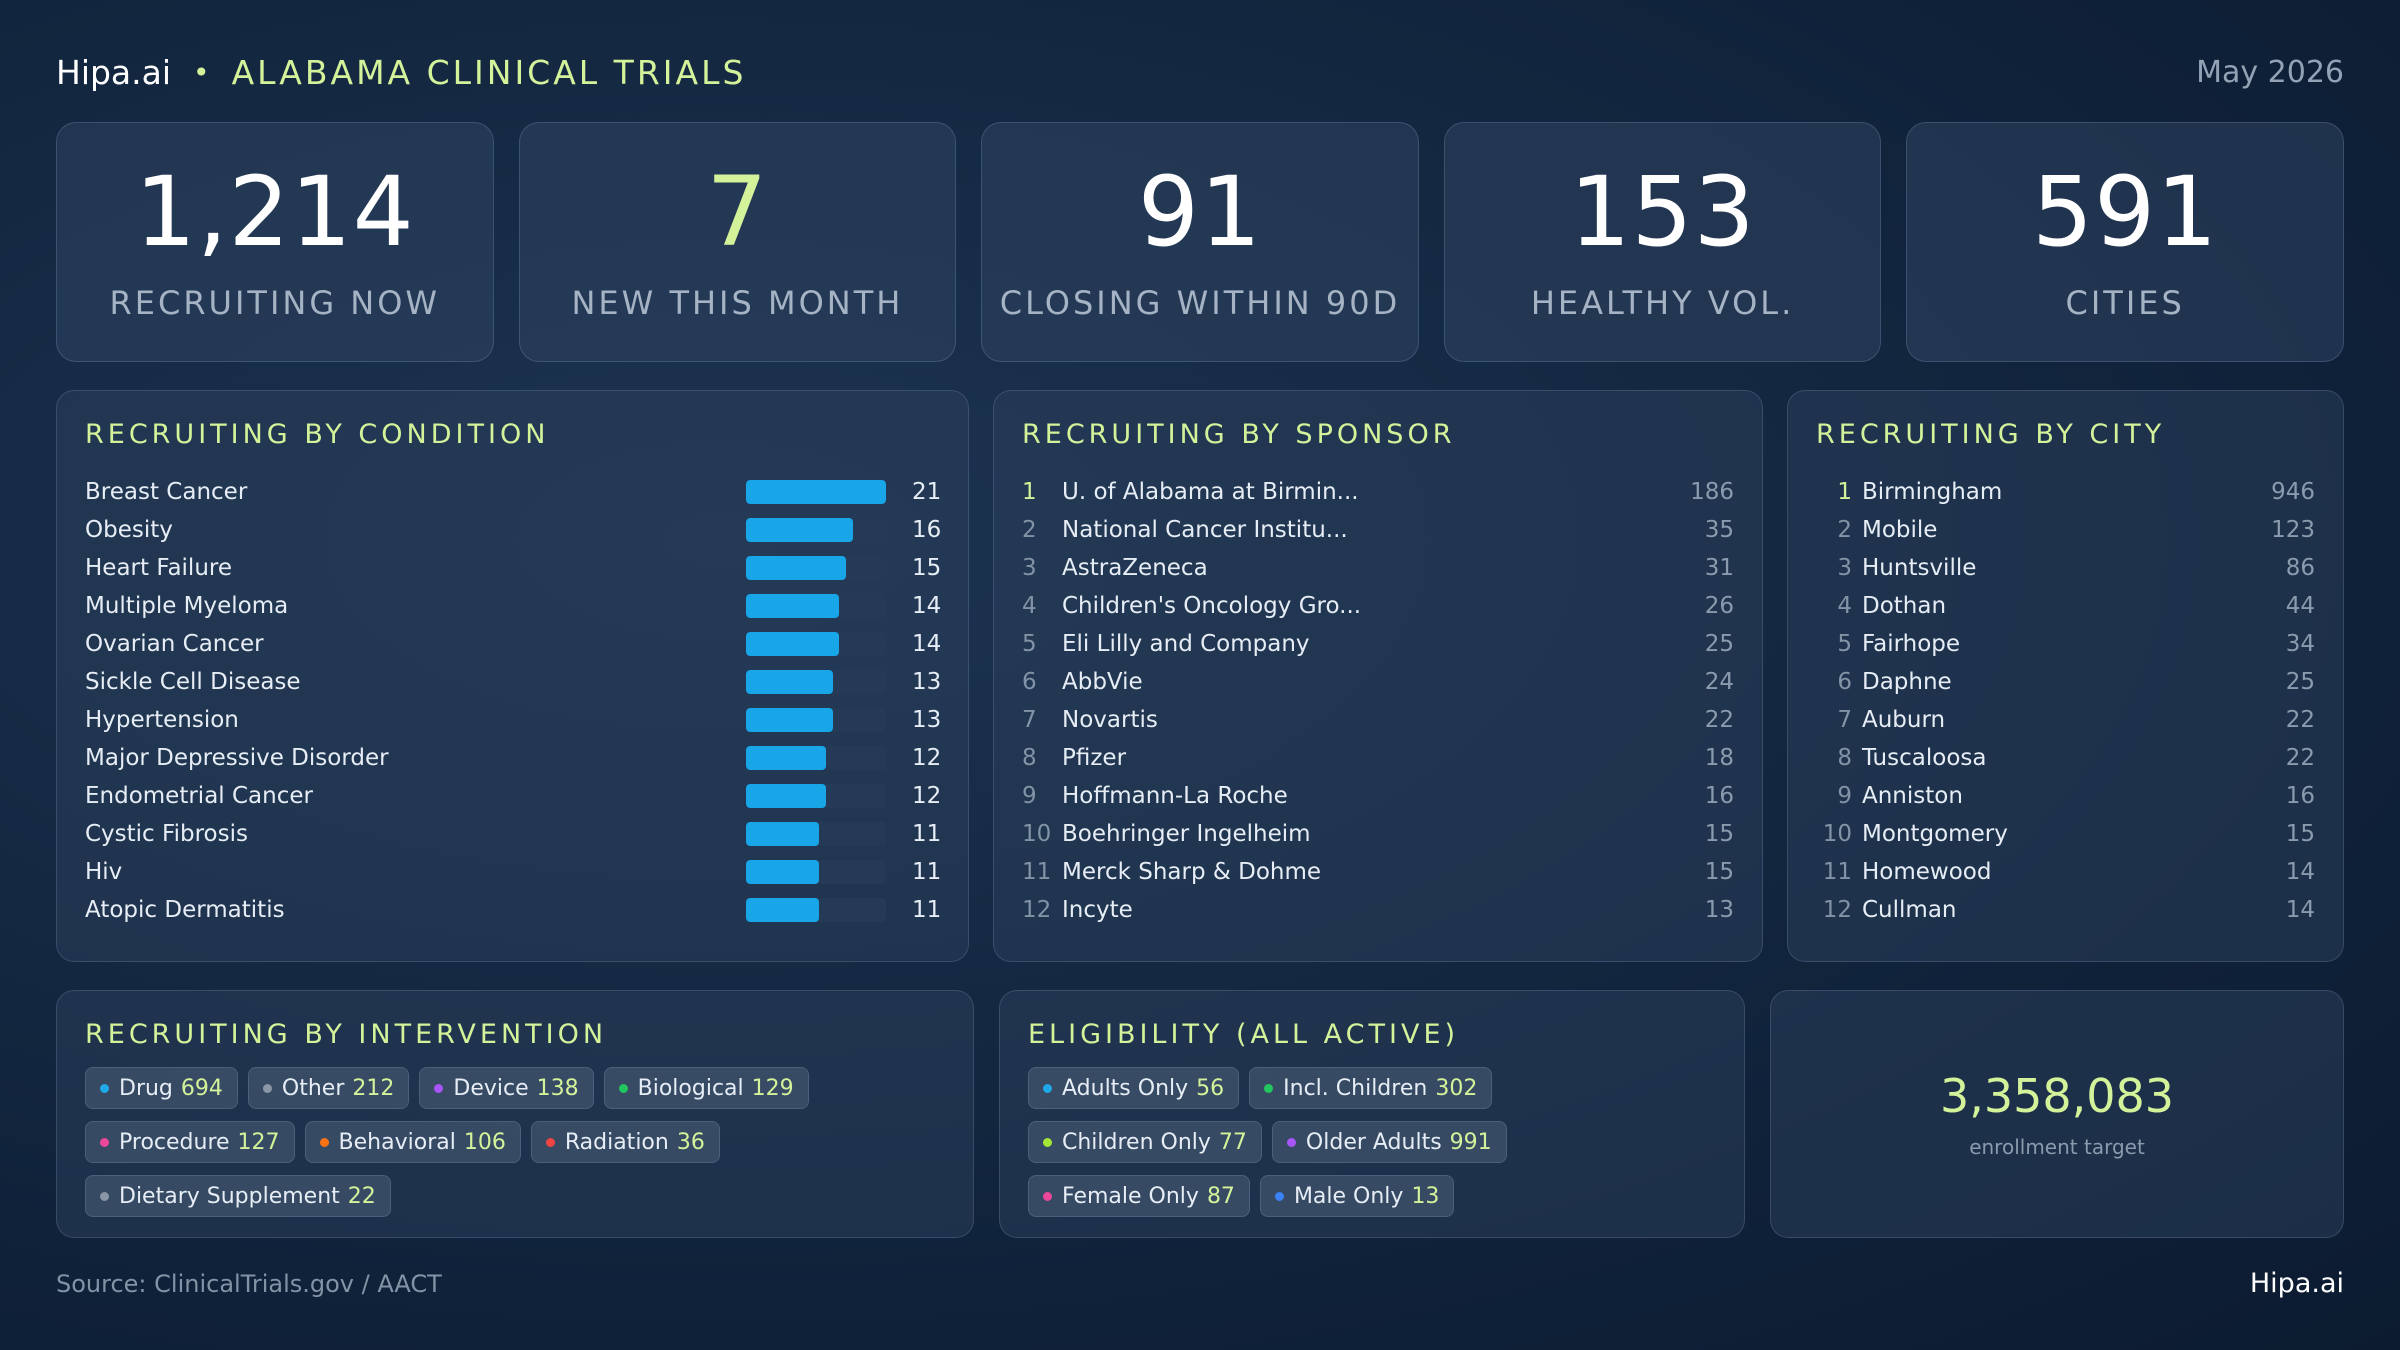  What do you see at coordinates (513, 644) in the screenshot?
I see `condition-row: Ovarian Cancer 14` at bounding box center [513, 644].